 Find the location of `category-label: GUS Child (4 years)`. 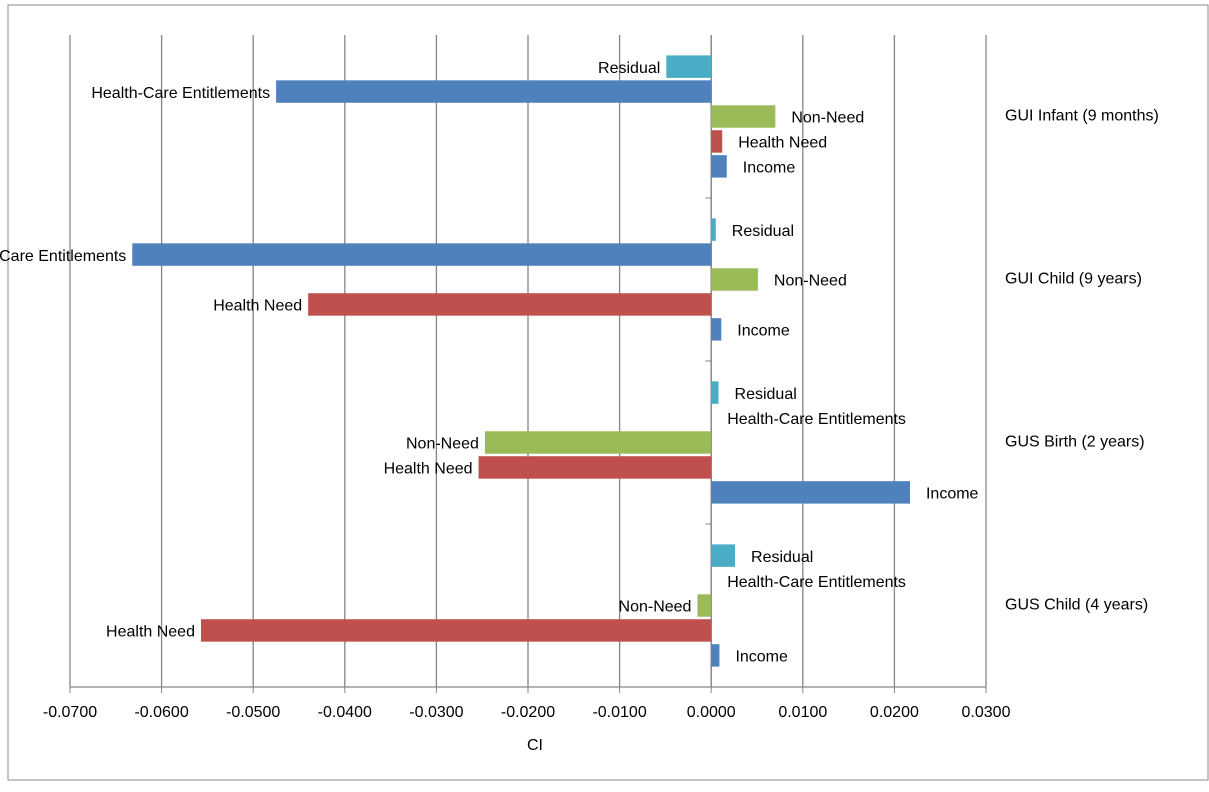

category-label: GUS Child (4 years) is located at coordinates (1076, 605).